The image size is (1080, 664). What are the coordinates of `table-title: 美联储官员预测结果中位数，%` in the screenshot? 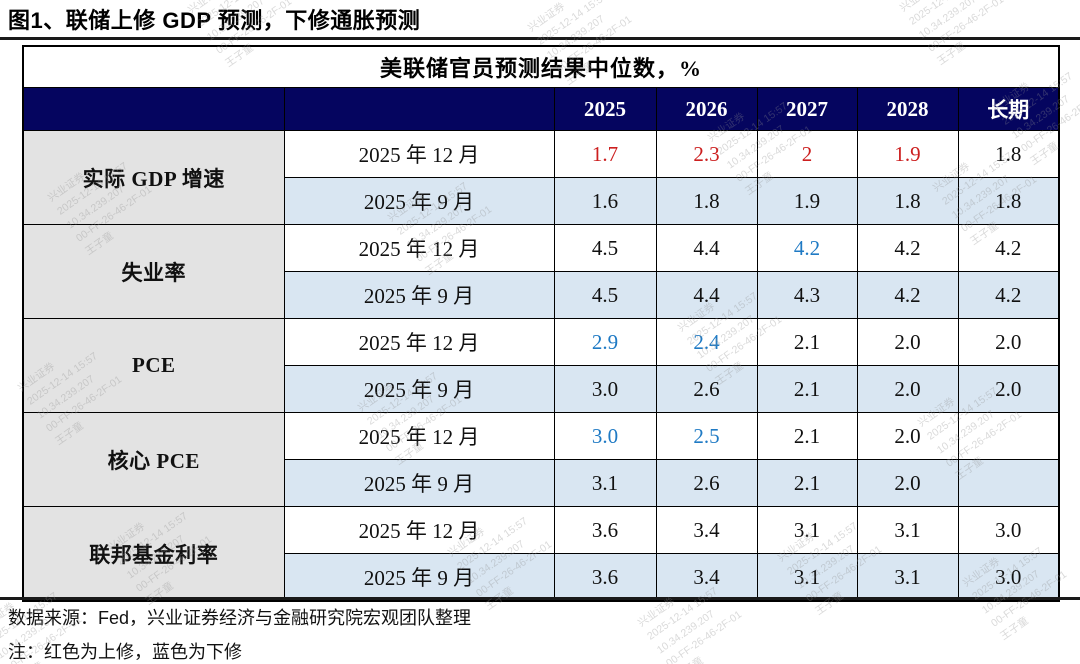 It's located at (541, 66).